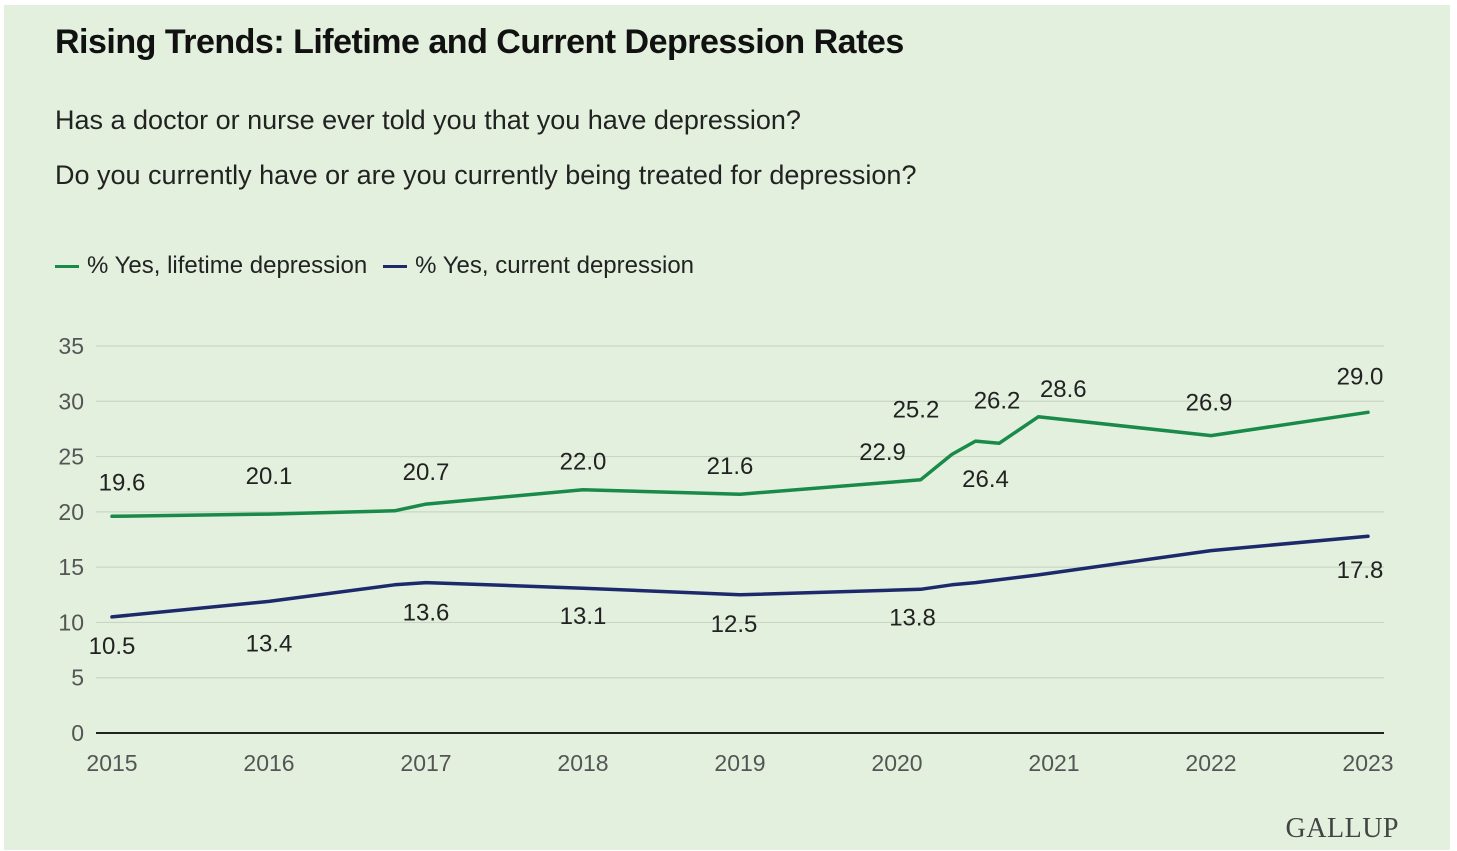 This screenshot has height=851, width=1457. I want to click on current-data-label: 13.8, so click(912, 617).